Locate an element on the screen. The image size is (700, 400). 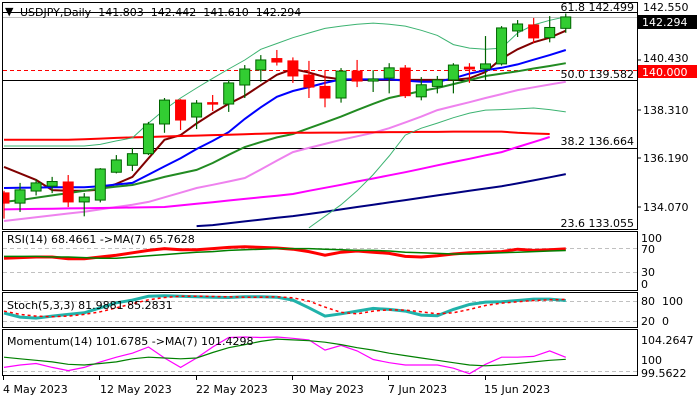
fib-label-38-2: 38.2 136.664 is located at coordinates (597, 141).